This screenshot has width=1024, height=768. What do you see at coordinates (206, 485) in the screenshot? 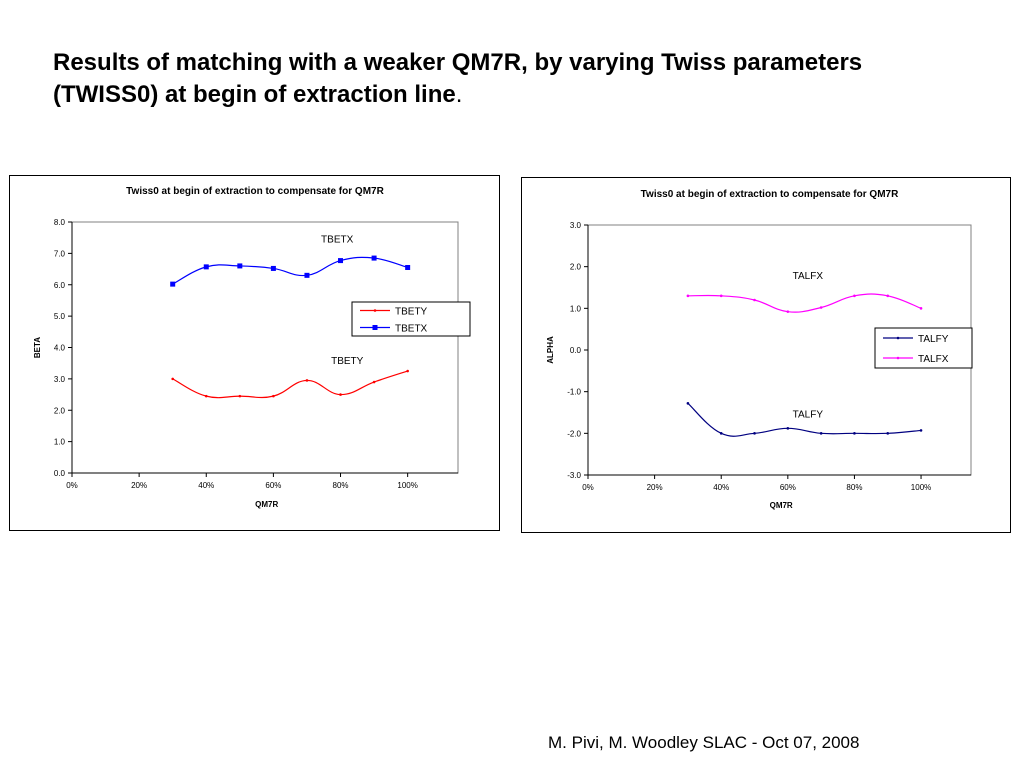
I see `beta-x-tick-label: 40%` at bounding box center [206, 485].